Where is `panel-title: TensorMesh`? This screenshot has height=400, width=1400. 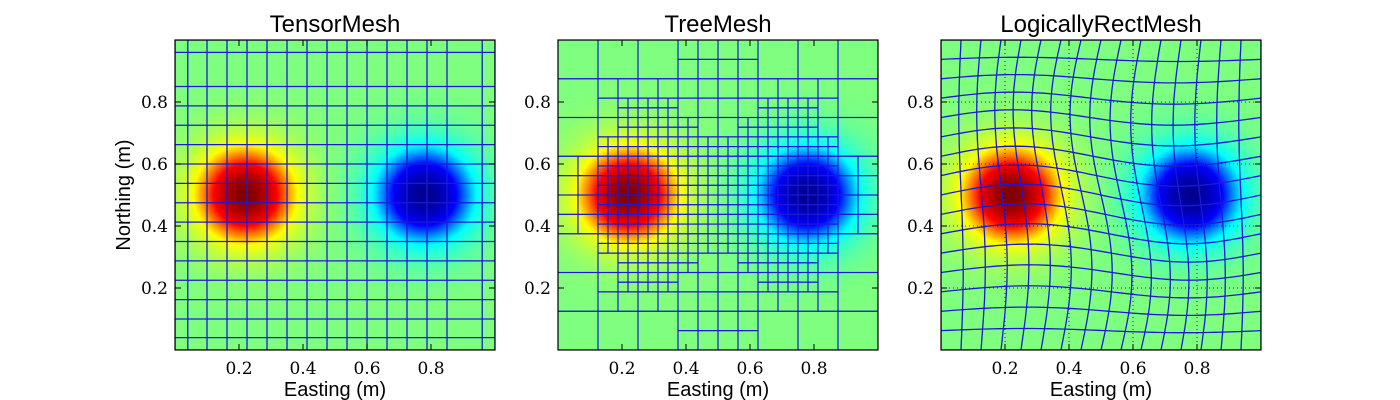
panel-title: TensorMesh is located at coordinates (335, 24).